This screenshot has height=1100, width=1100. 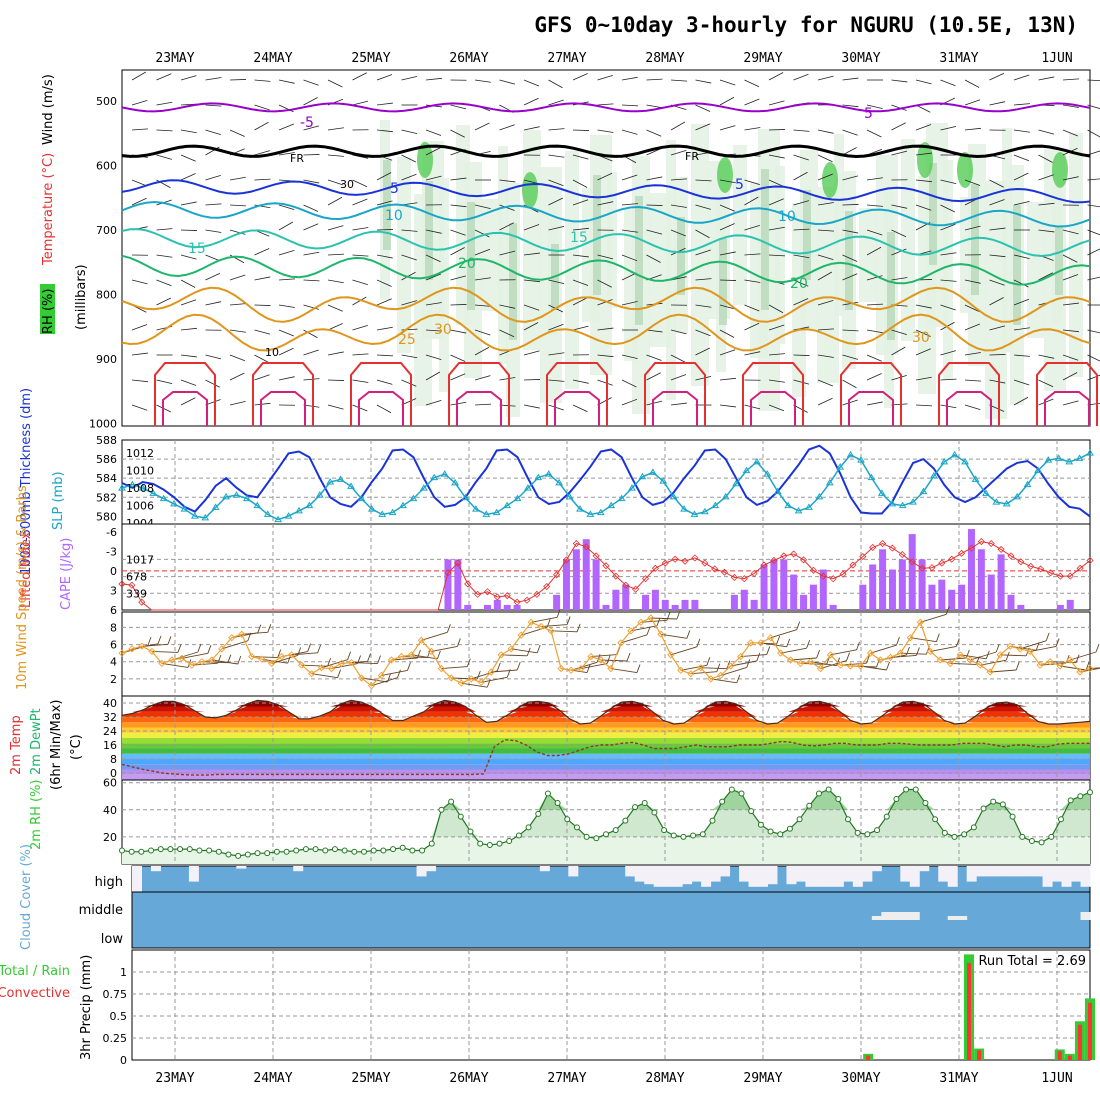 What do you see at coordinates (467, 264) in the screenshot?
I see `label-20-1: 20` at bounding box center [467, 264].